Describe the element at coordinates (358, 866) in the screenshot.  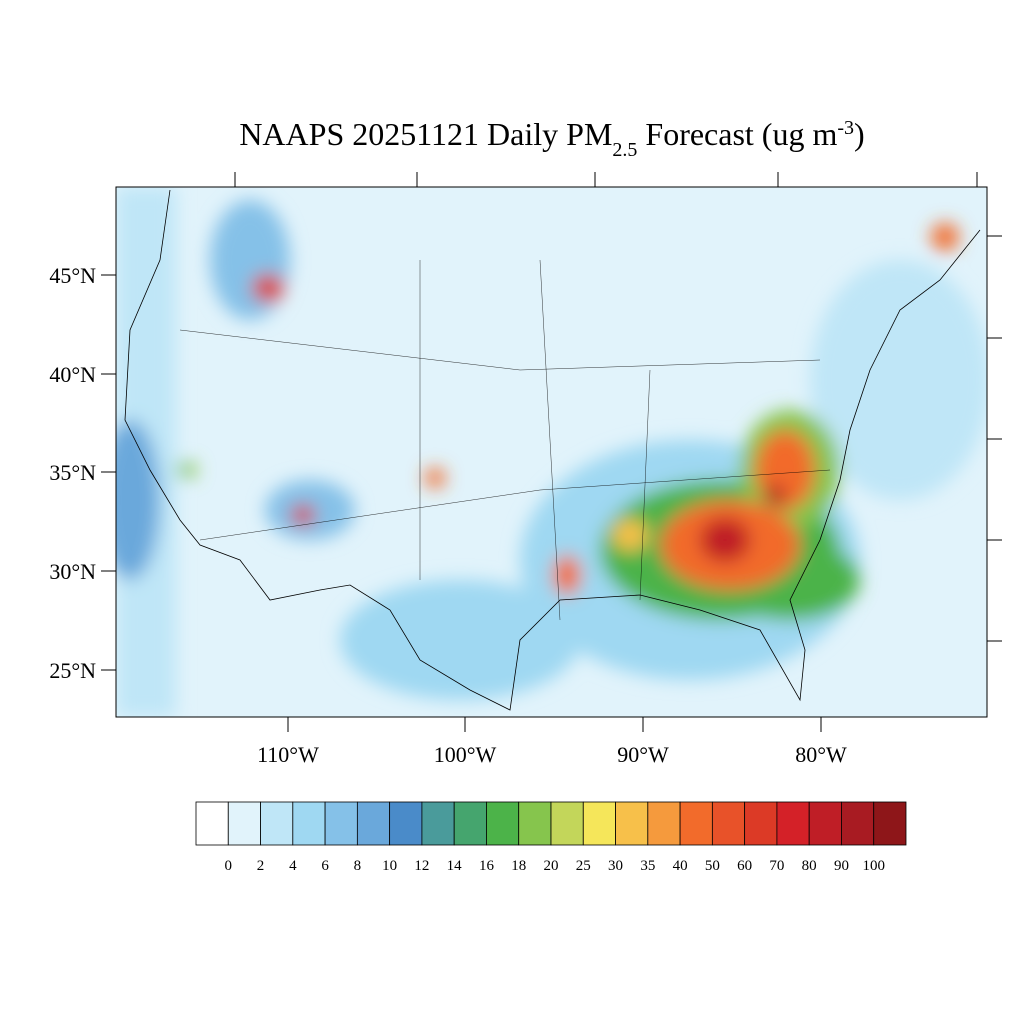
I see `colorbar-label: 8` at that location.